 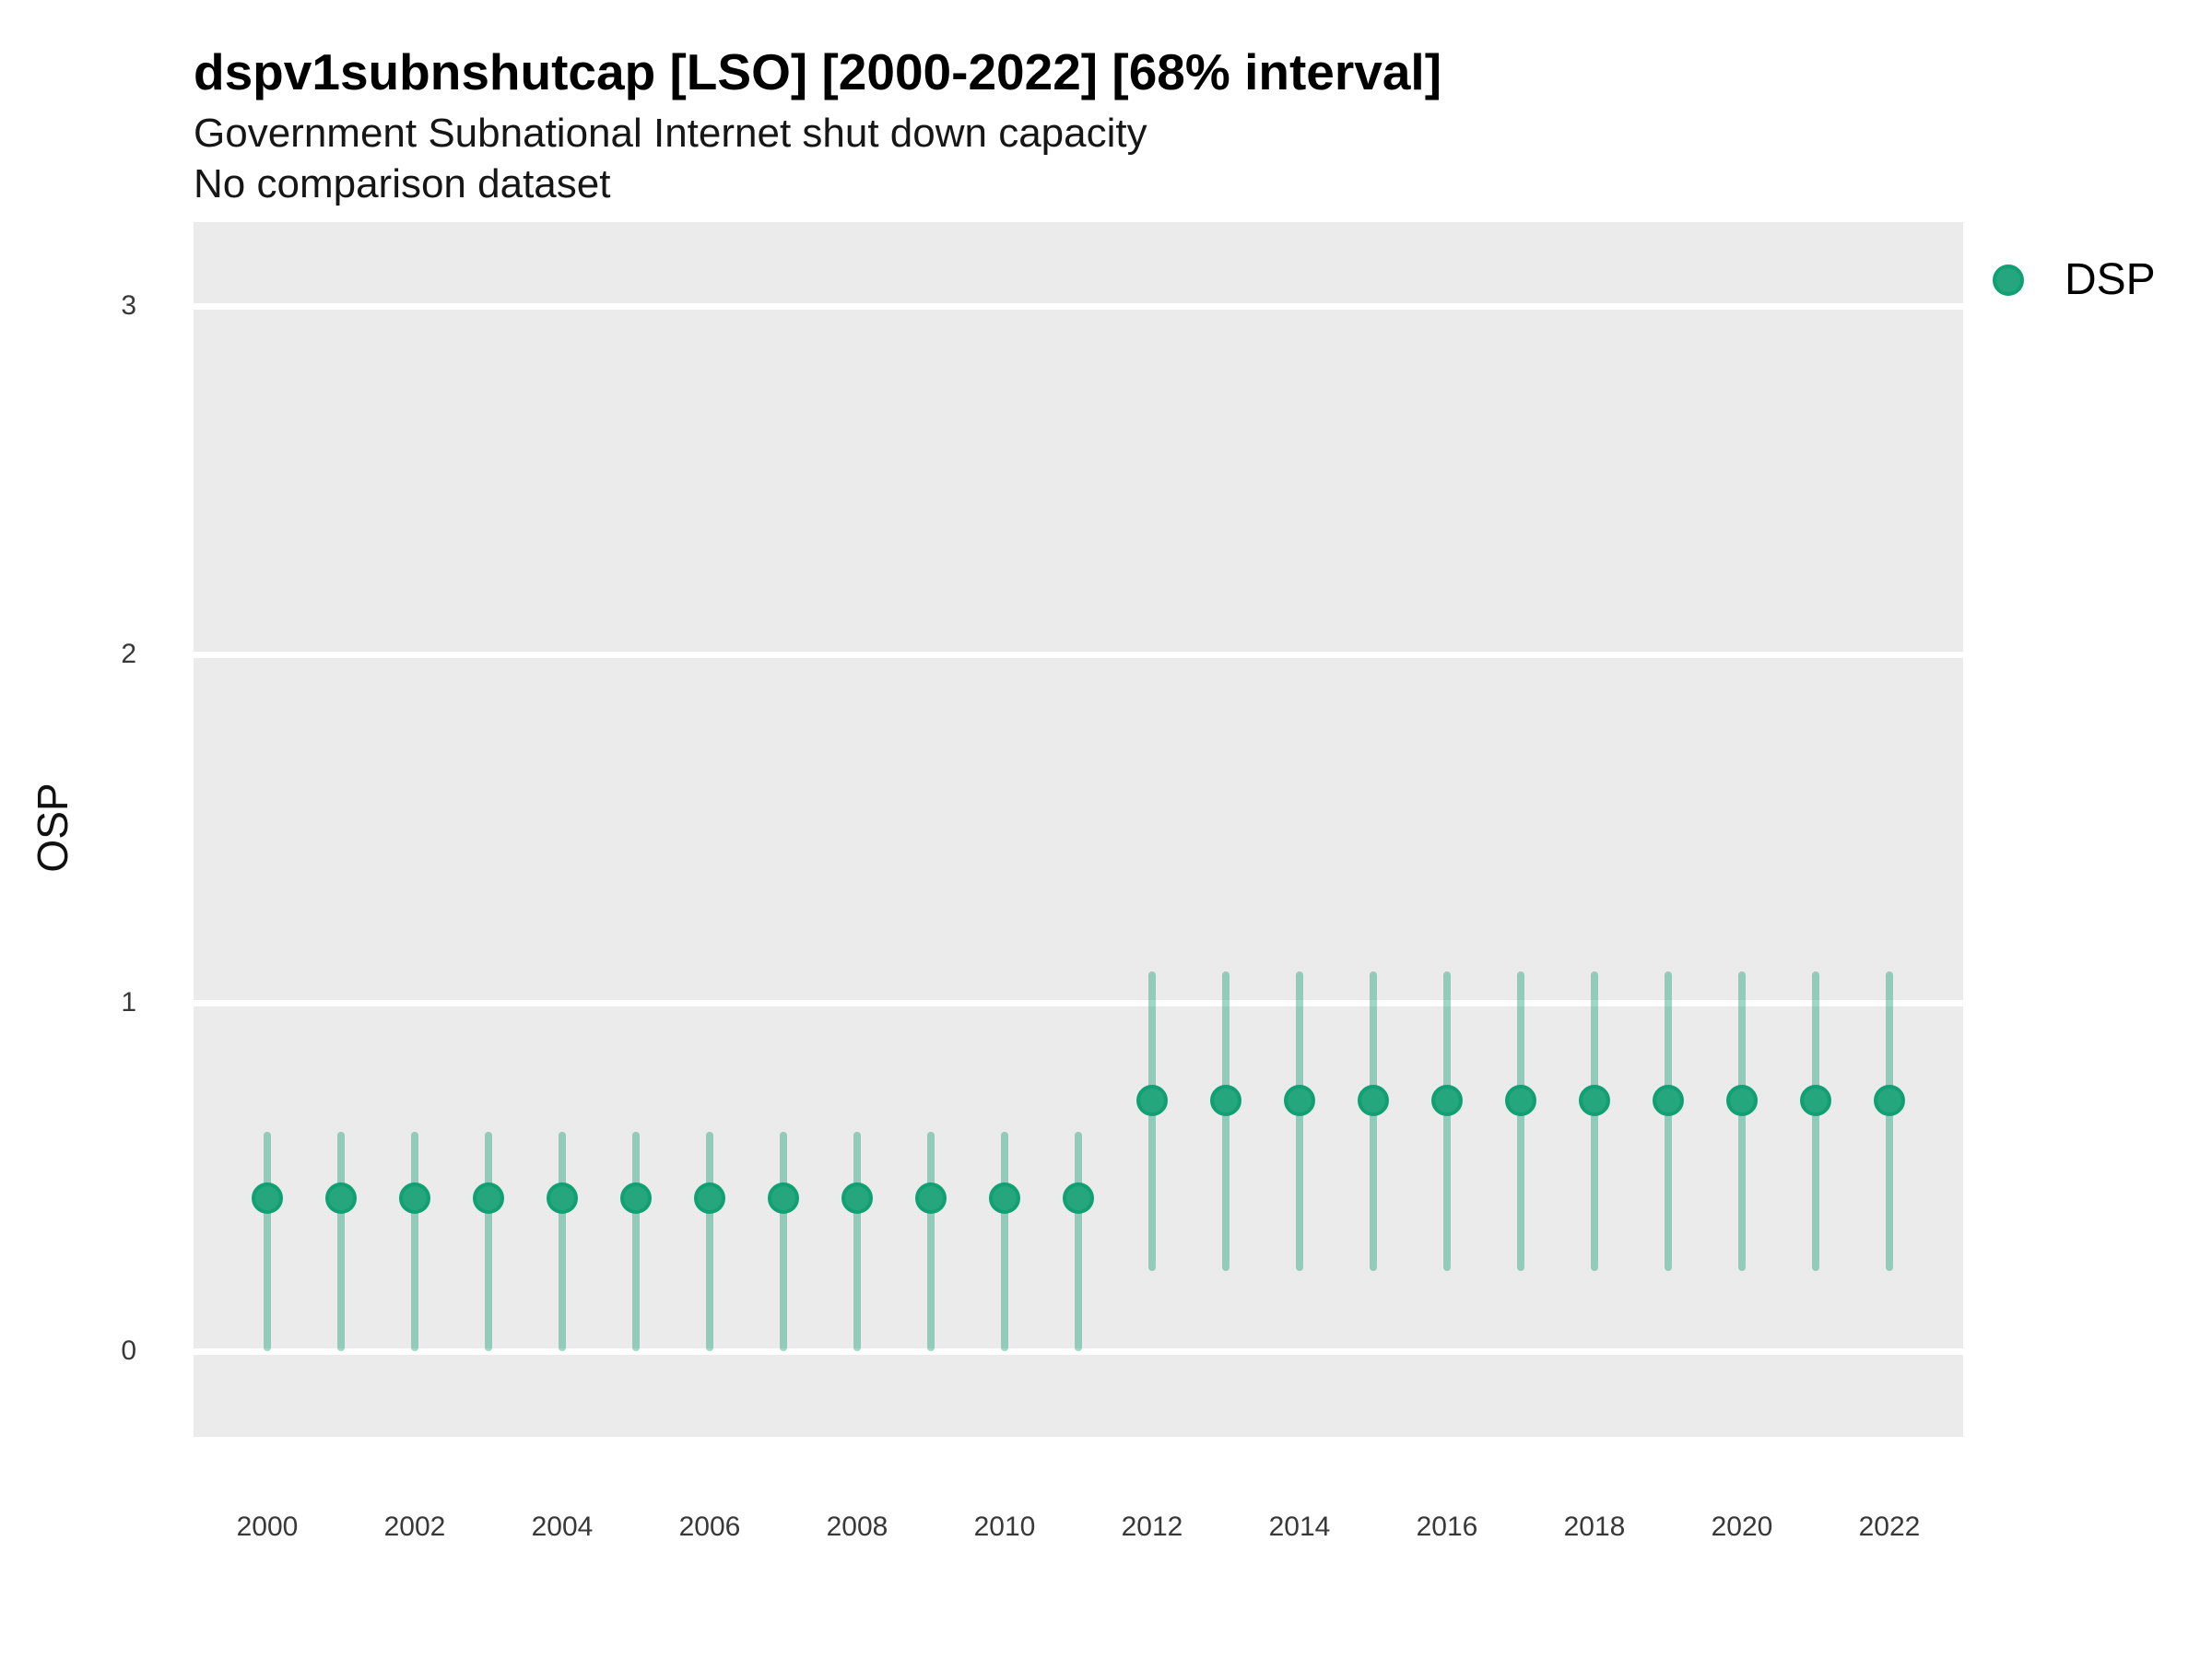 I want to click on x-tick-label: 2006, so click(x=709, y=1527).